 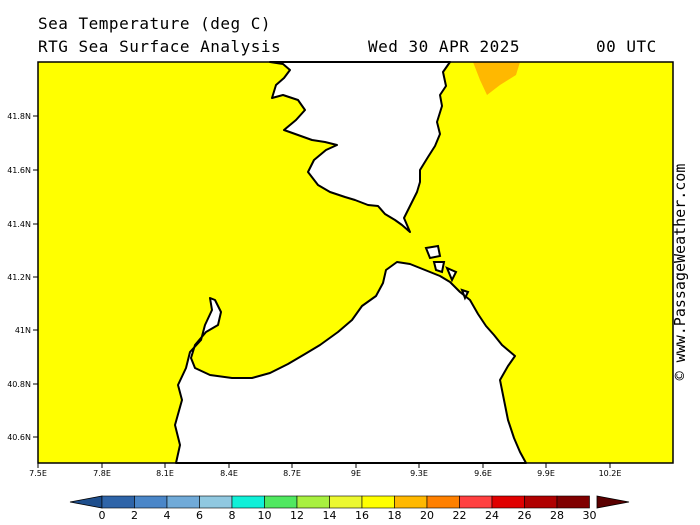 What do you see at coordinates (160, 46) in the screenshot?
I see `map-subtitle: RTG Sea Surface Analysis` at bounding box center [160, 46].